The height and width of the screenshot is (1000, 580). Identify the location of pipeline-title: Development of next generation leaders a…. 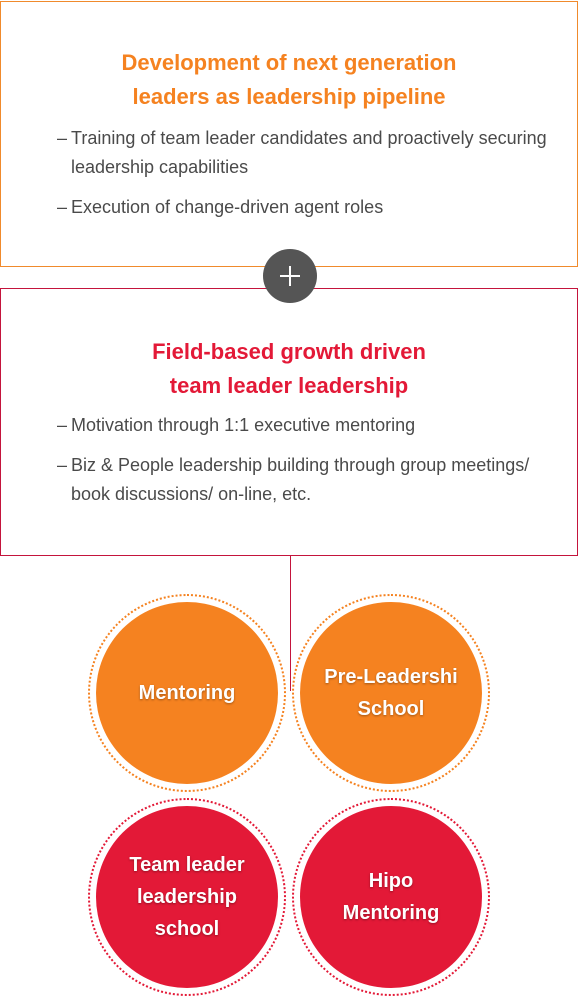
(289, 80).